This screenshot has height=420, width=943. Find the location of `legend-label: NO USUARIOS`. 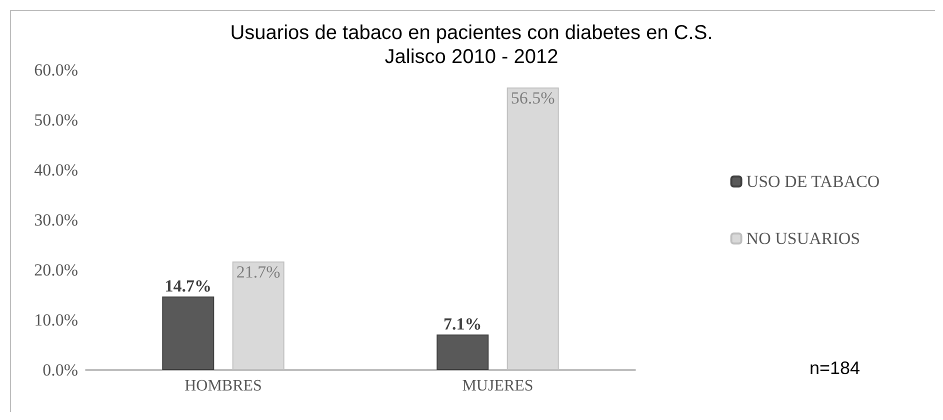

legend-label: NO USUARIOS is located at coordinates (803, 238).